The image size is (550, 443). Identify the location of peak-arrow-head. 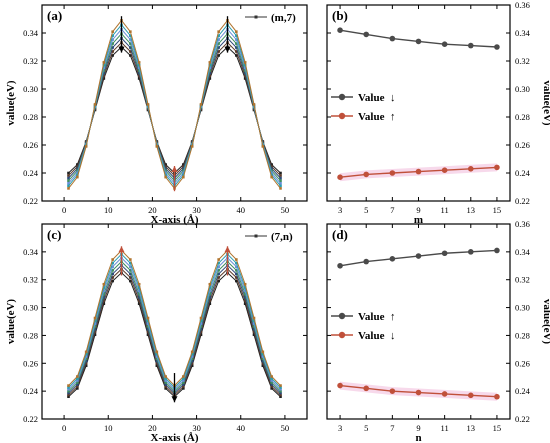
(227, 249).